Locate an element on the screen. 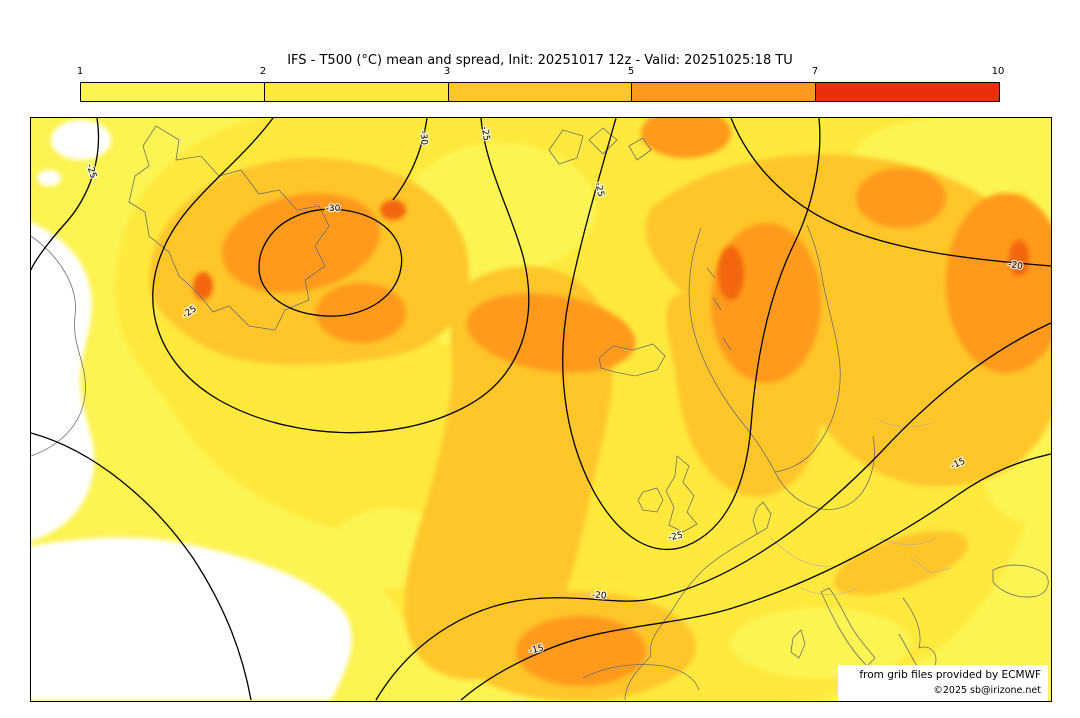  coastline-balkans is located at coordinates (917, 636).